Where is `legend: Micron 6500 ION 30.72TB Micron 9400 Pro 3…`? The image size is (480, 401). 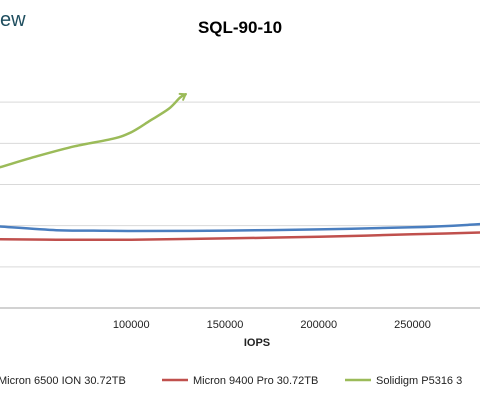 legend: Micron 6500 ION 30.72TB Micron 9400 Pro 3… is located at coordinates (231, 381).